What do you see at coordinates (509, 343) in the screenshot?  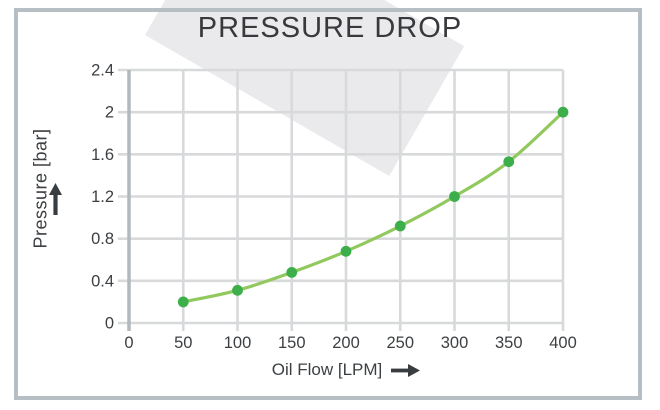 I see `x-tick-label: 350` at bounding box center [509, 343].